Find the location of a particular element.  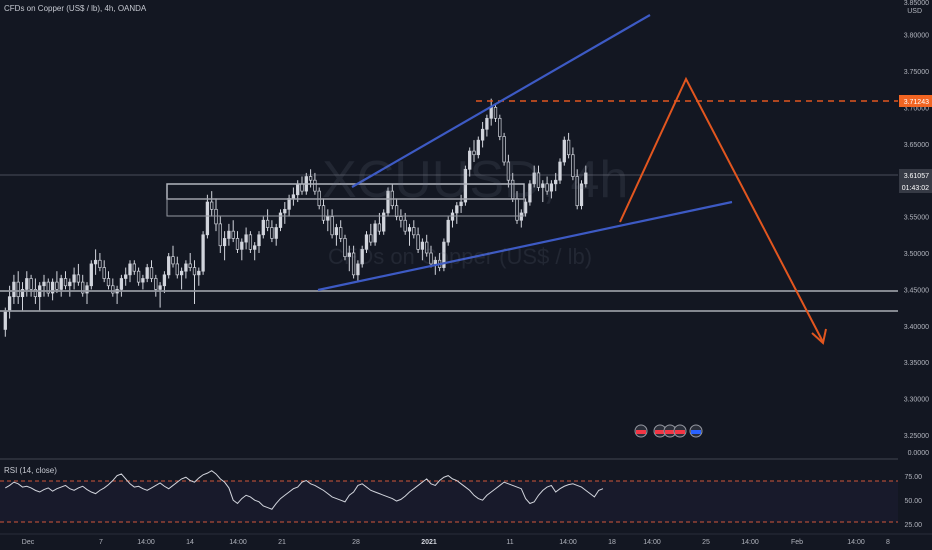

time-tick-label: 21 is located at coordinates (282, 542).